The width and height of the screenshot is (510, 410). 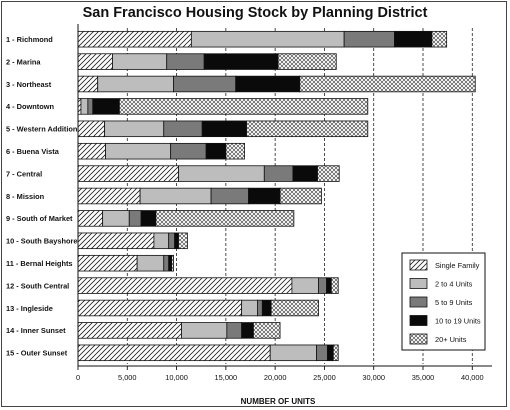 I want to click on category-label: 15 - Outer Sunset, so click(x=37, y=353).